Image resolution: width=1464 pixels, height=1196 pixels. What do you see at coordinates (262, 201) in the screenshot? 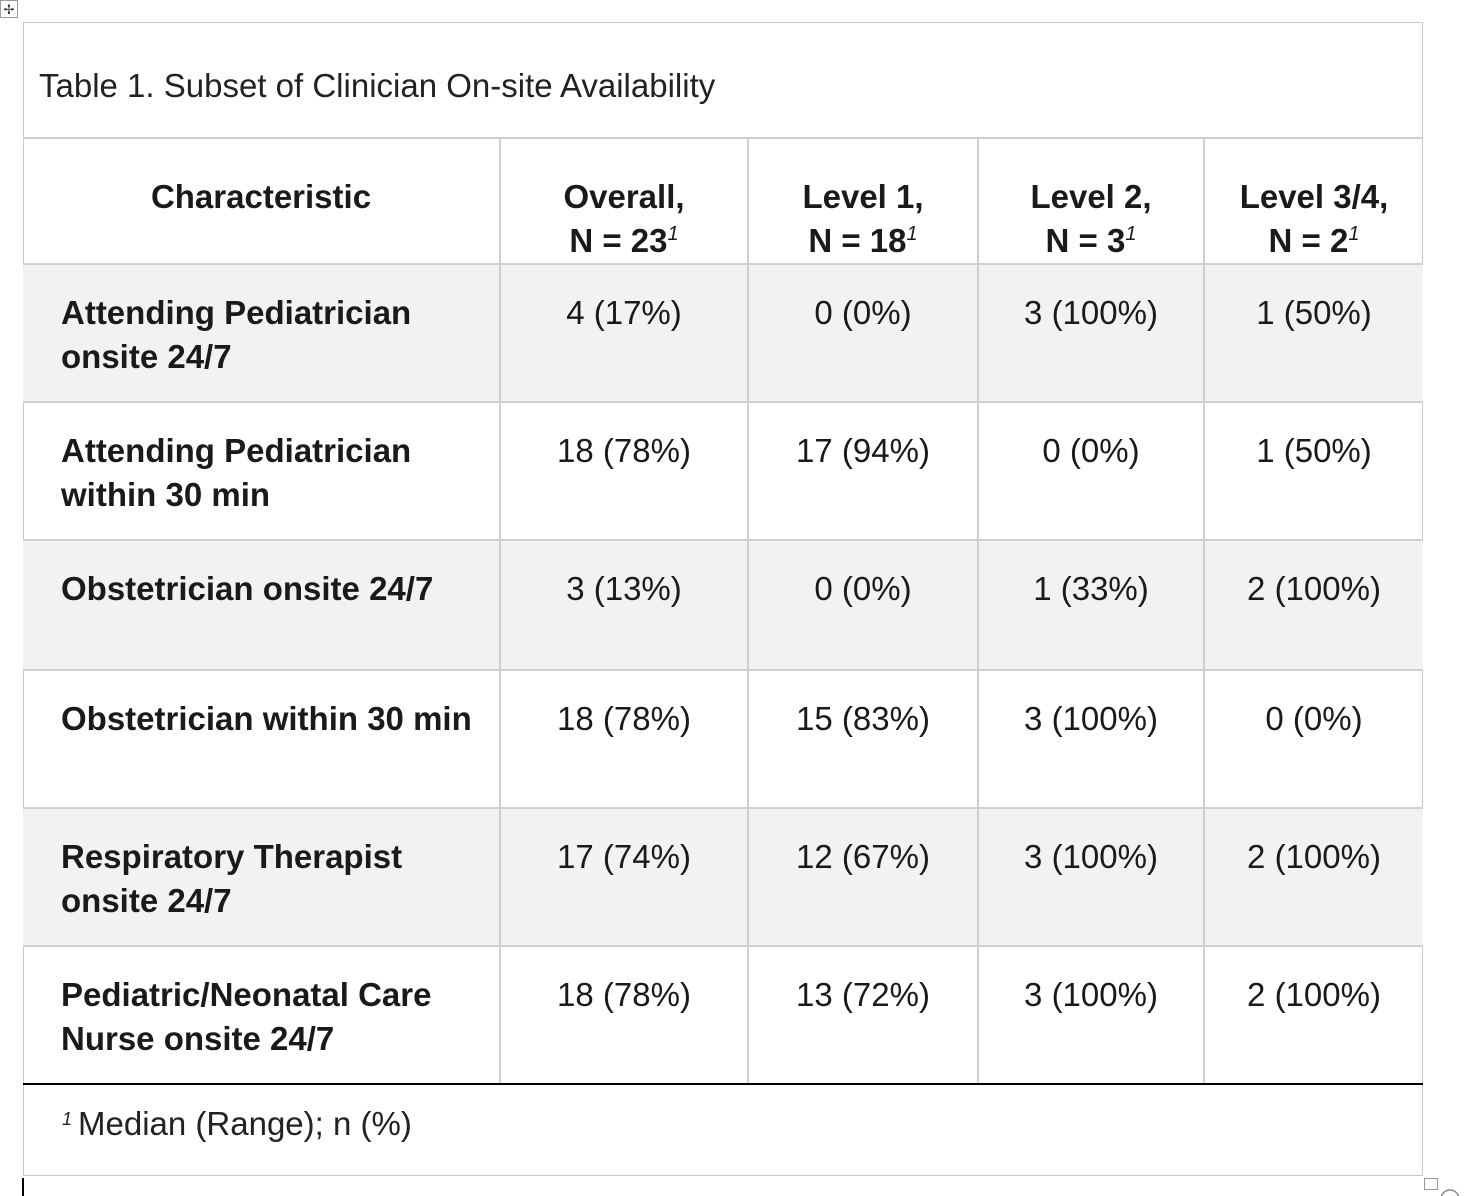
I see `column-header-characteristic: Characteristic` at bounding box center [262, 201].